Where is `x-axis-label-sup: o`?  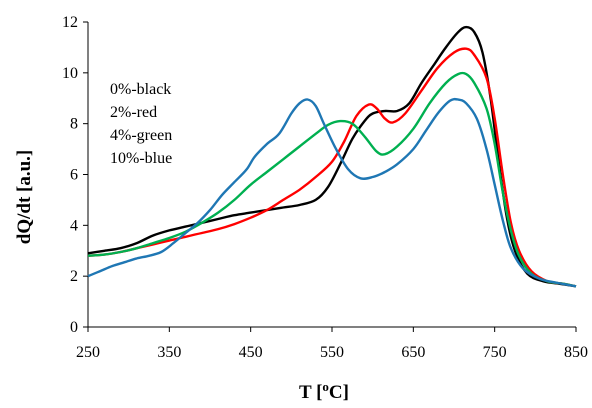
x-axis-label-sup: o is located at coordinates (325, 386).